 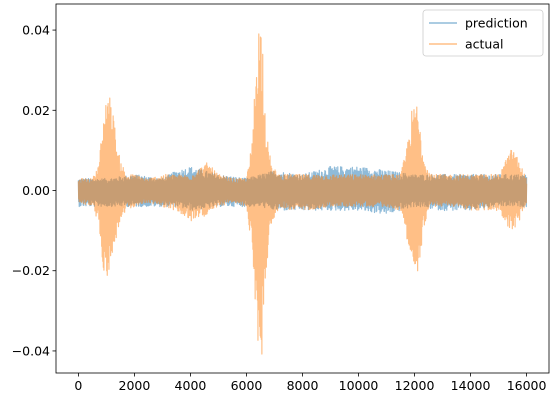 What do you see at coordinates (191, 385) in the screenshot?
I see `x-tick-label: 4000` at bounding box center [191, 385].